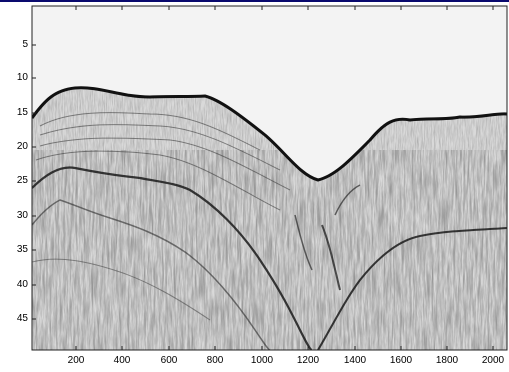 Image resolution: width=509 pixels, height=372 pixels. What do you see at coordinates (308, 360) in the screenshot?
I see `x-tick-label: 1200` at bounding box center [308, 360].